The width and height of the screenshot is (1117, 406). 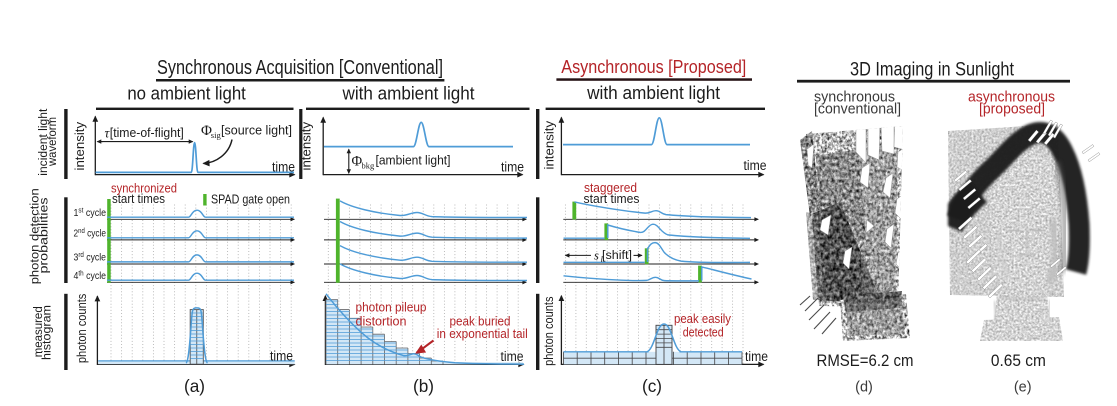 I want to click on svg-text: SPAD gate open, so click(x=250, y=198).